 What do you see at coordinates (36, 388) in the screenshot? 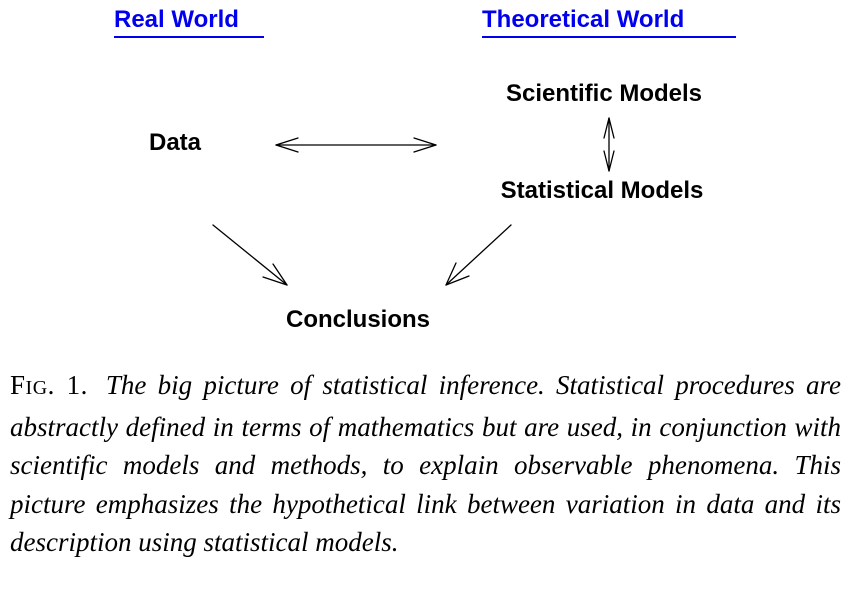
I see `caption-label-rest: IG` at bounding box center [36, 388].